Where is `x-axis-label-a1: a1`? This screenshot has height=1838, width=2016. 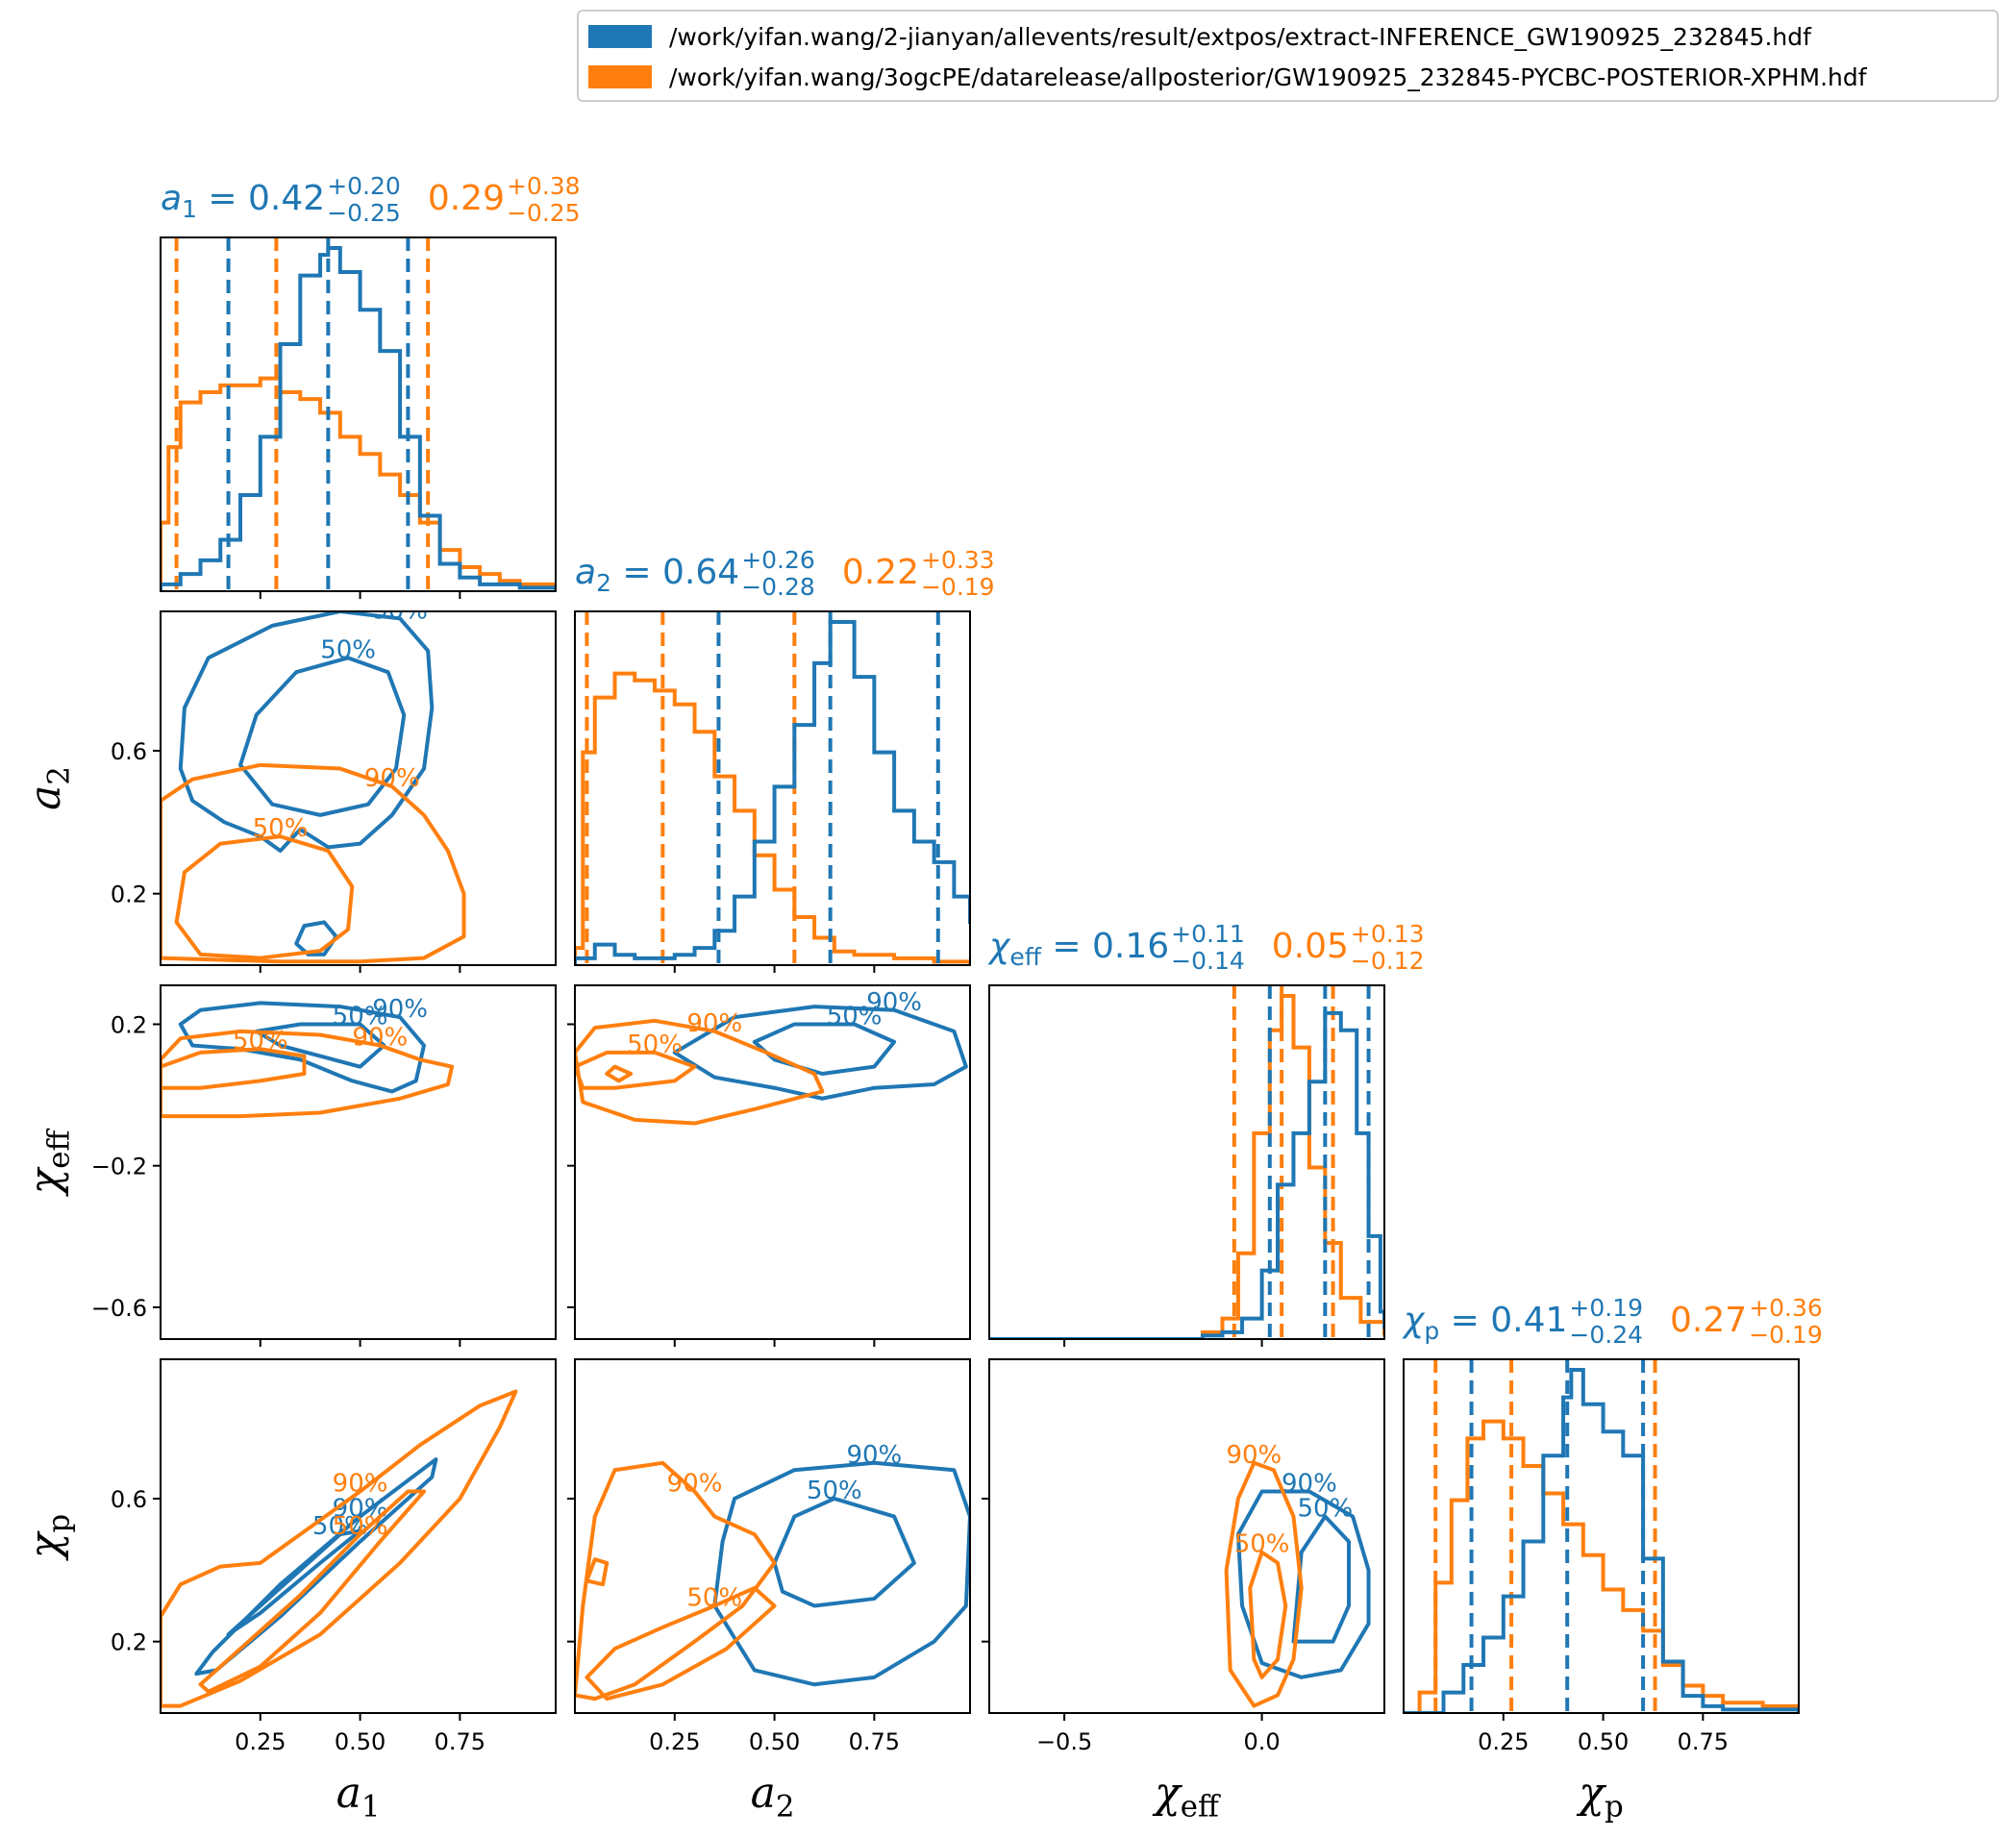 x-axis-label-a1: a1 is located at coordinates (358, 1797).